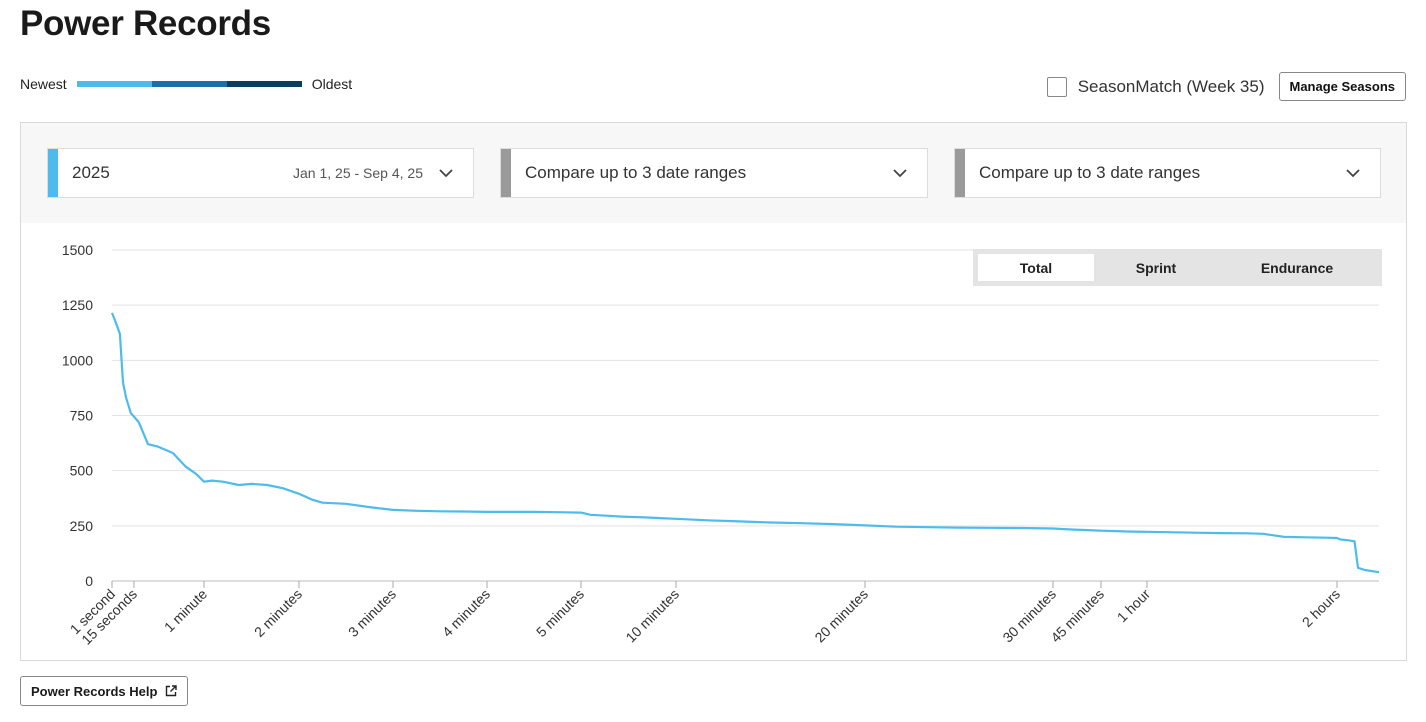 Image resolution: width=1426 pixels, height=722 pixels. I want to click on y-tick-label: 1500, so click(77, 250).